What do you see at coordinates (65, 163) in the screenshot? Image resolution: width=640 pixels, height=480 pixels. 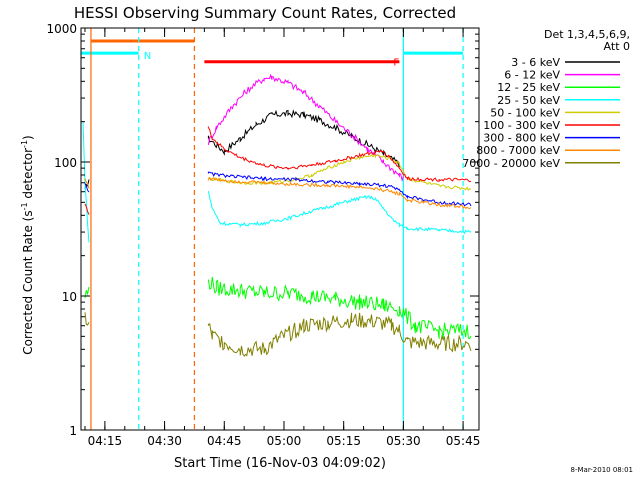 I see `y-tick-label-2: 100` at bounding box center [65, 163].